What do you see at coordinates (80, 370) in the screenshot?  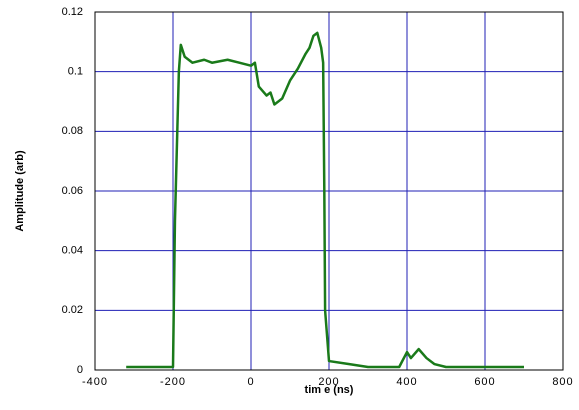 I see `y-tick-label: 0` at bounding box center [80, 370].